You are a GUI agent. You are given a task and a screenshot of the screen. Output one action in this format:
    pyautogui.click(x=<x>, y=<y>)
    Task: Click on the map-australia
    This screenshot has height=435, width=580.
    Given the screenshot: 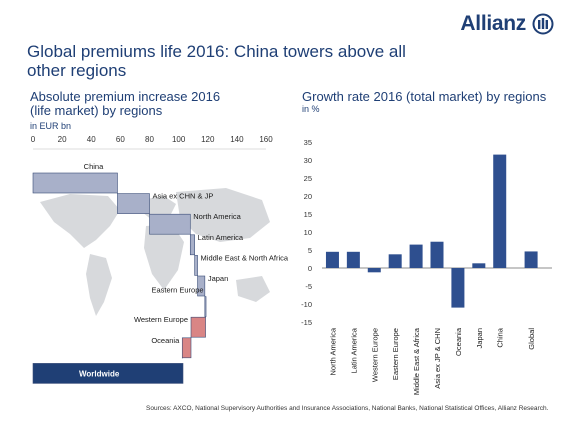 What is the action you would take?
    pyautogui.click(x=253, y=289)
    